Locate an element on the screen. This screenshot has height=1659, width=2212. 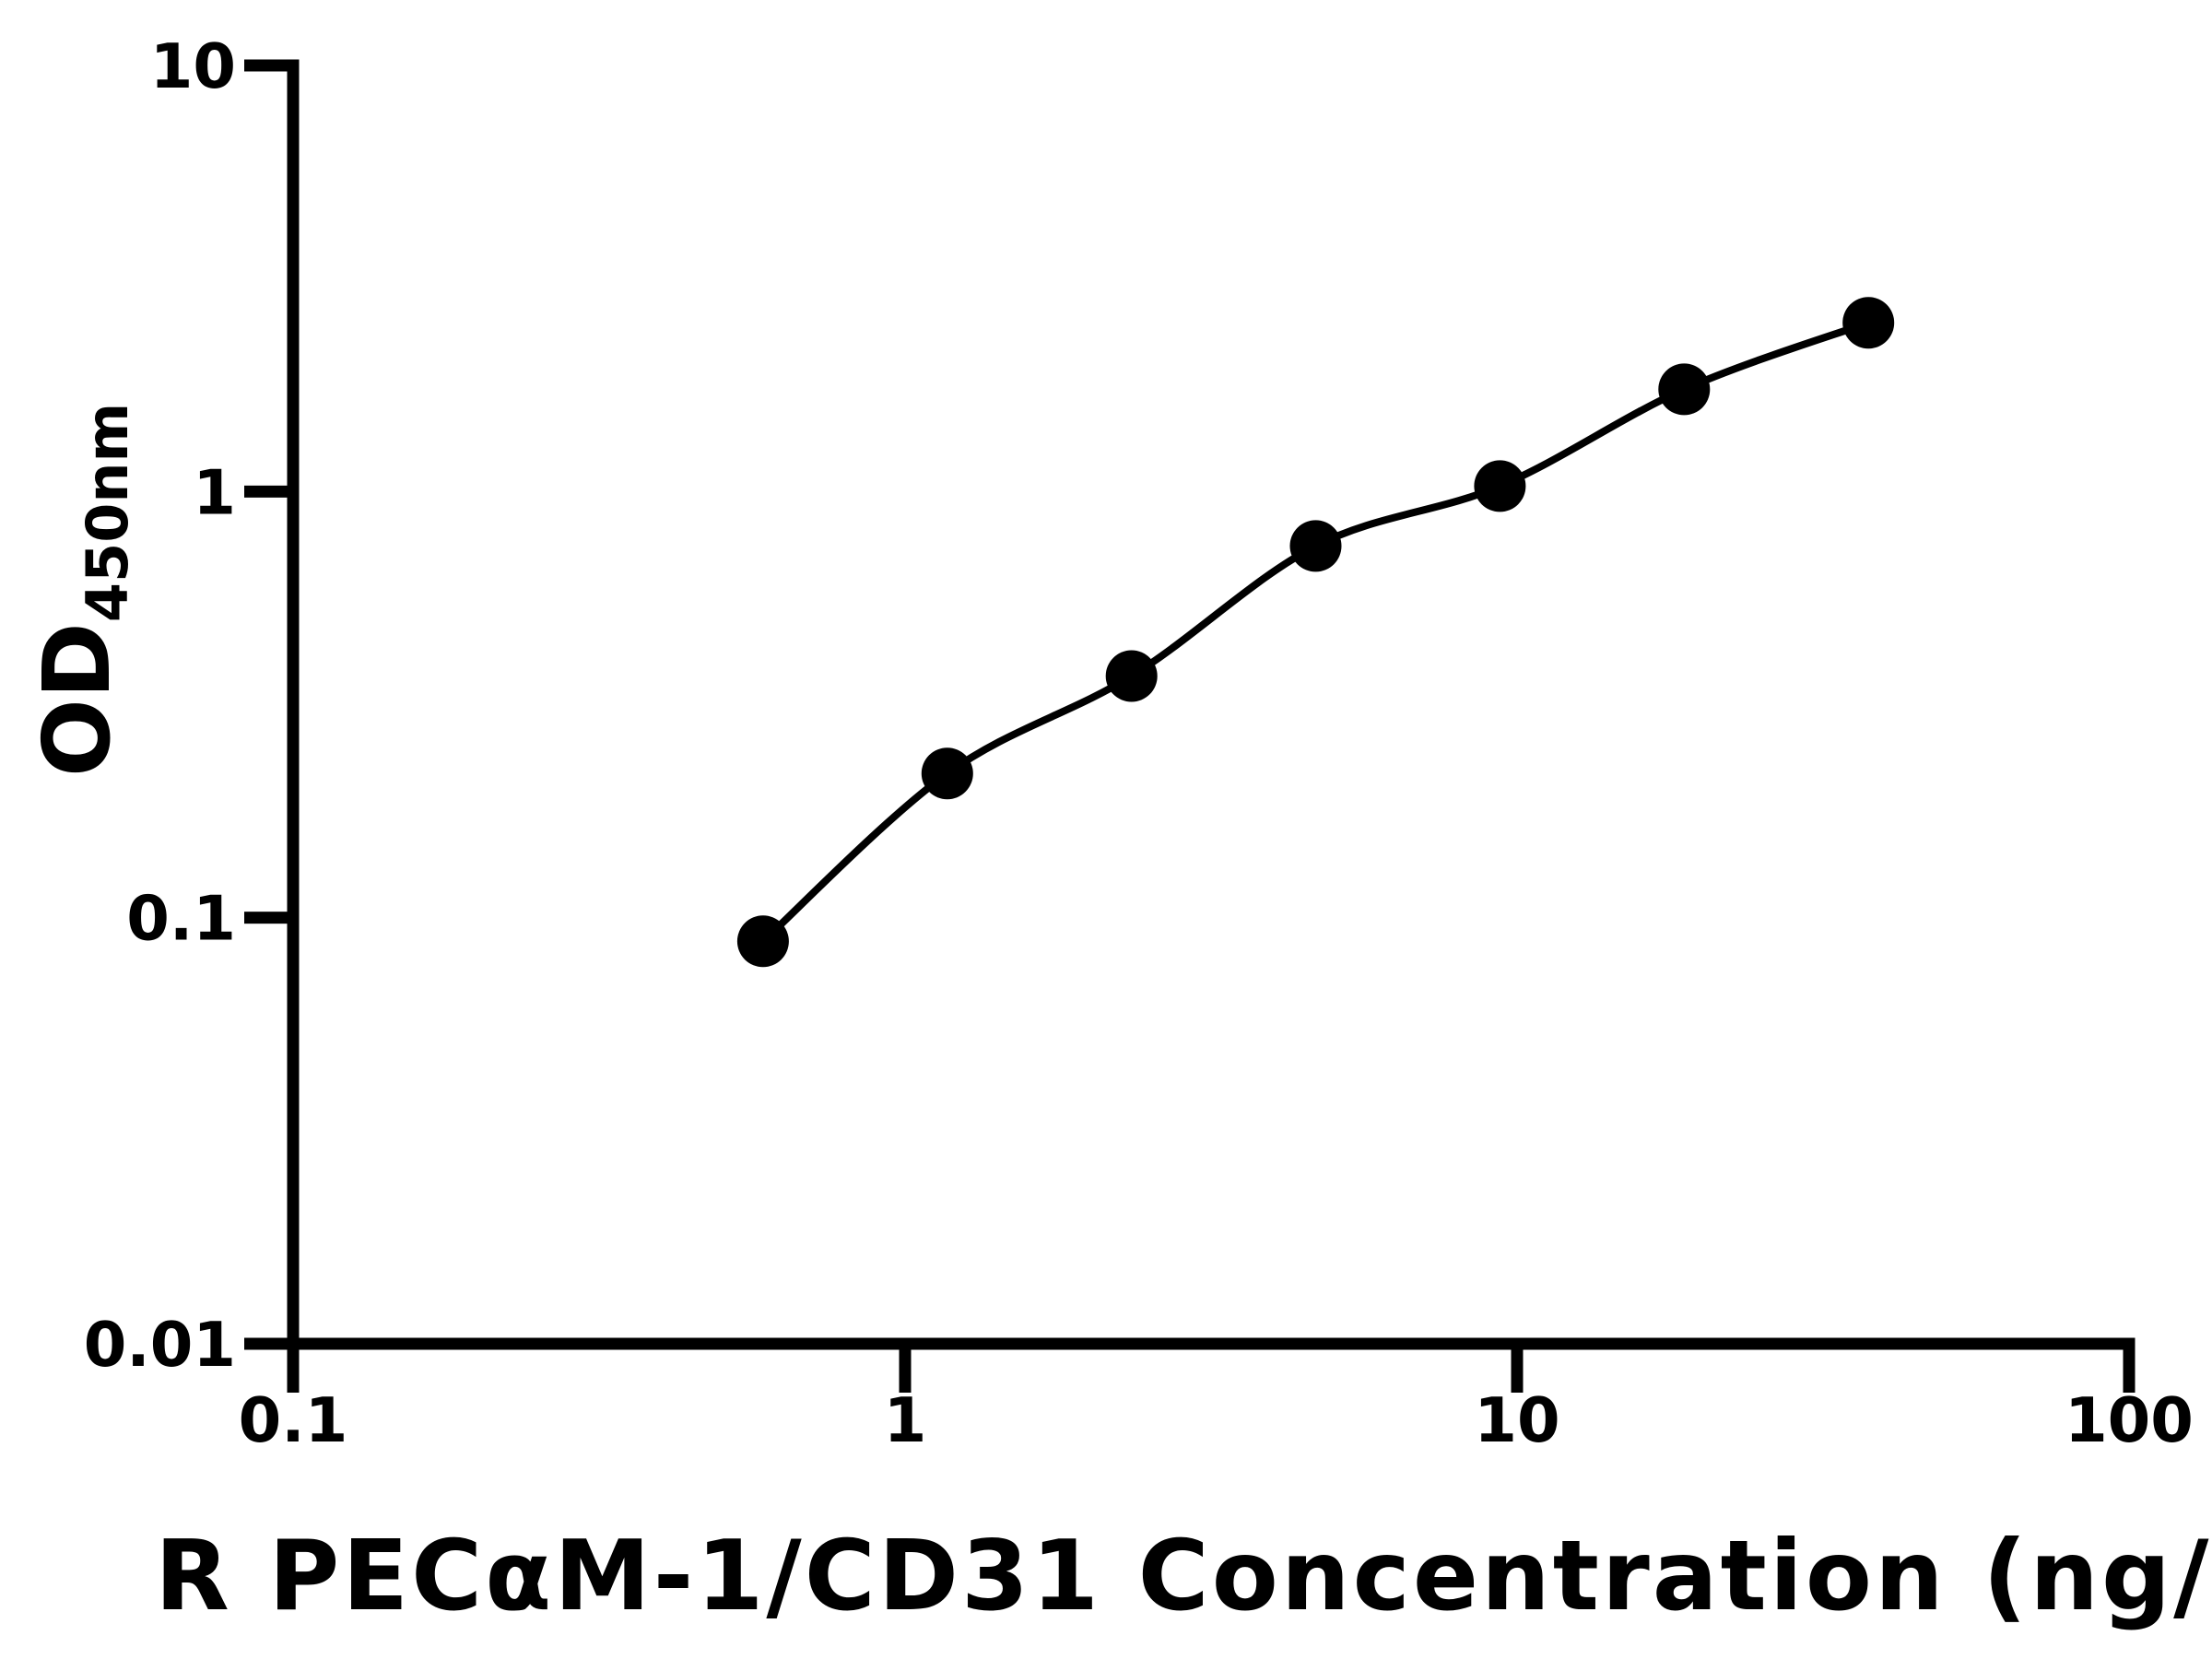
x-axis-title: R PECαM-1/CD31 Concentration (ng/mL) is located at coordinates (1183, 1576).